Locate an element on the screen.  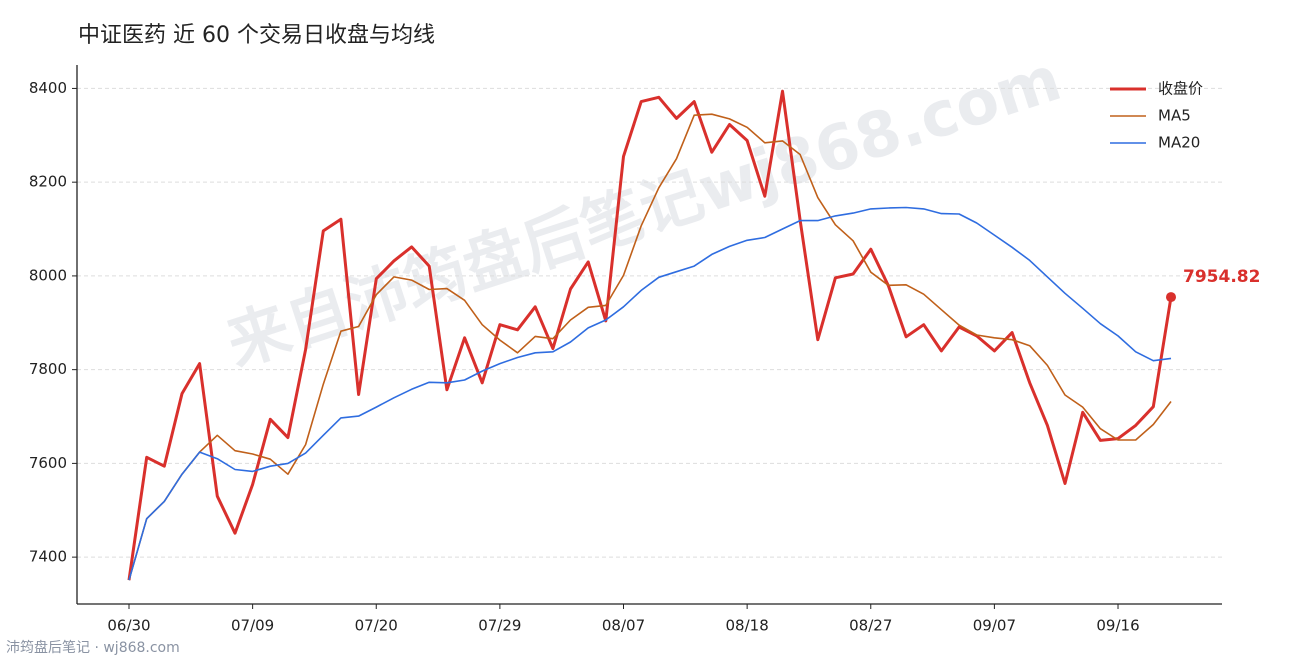
x-tick-label: 06/30 is located at coordinates (128, 626).